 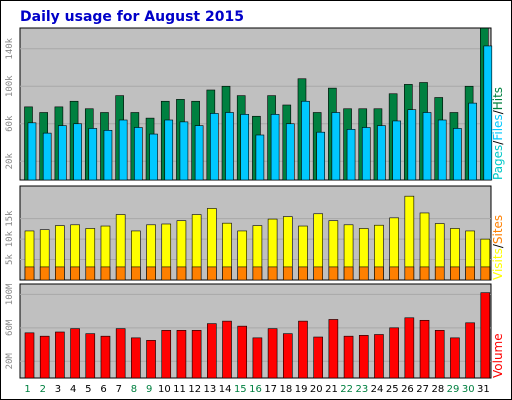 What do you see at coordinates (361, 389) in the screenshot?
I see `x-tick-label: 23` at bounding box center [361, 389].